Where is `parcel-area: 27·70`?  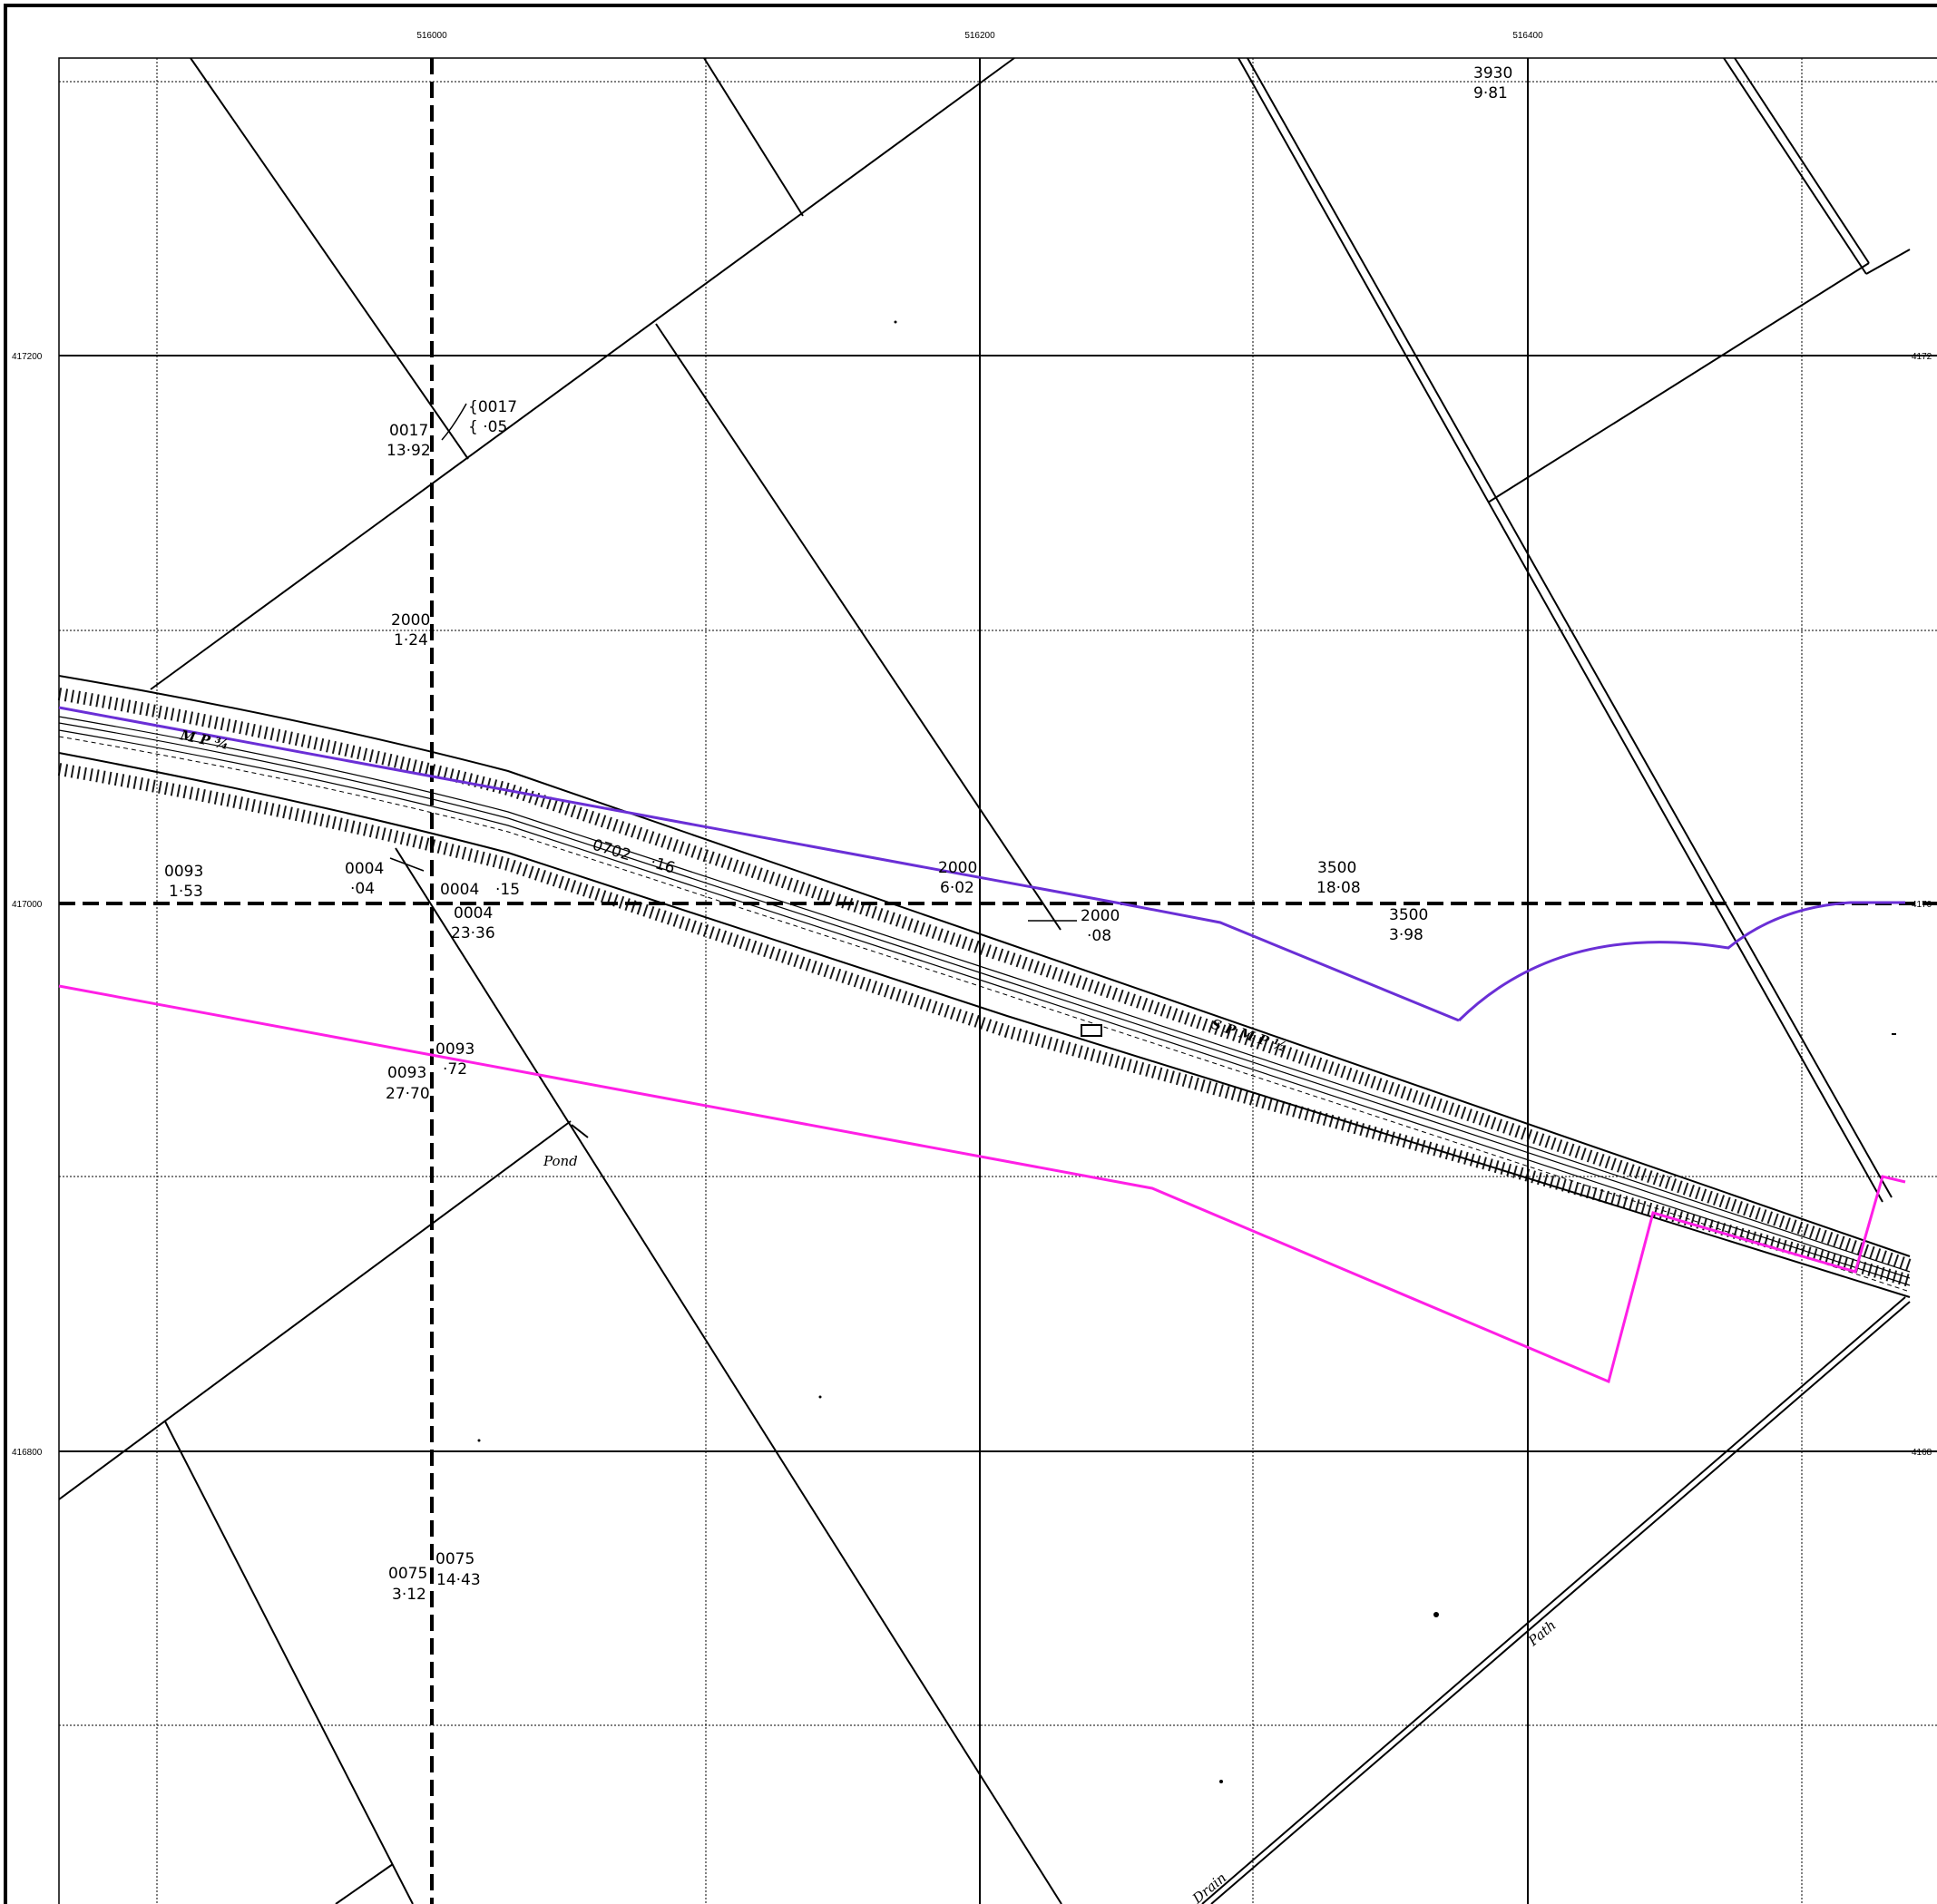
parcel-area: 27·70 is located at coordinates (408, 1094).